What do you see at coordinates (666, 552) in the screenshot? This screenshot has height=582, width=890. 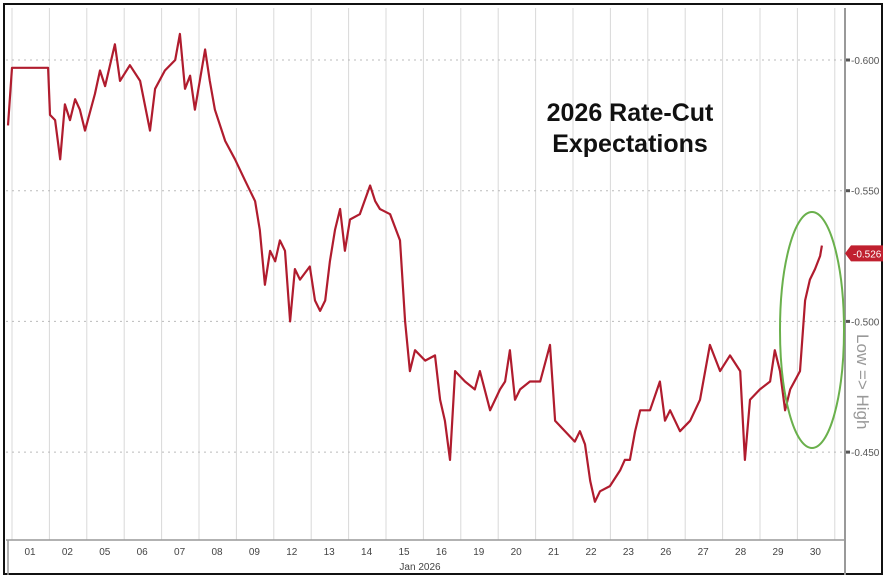 I see `x-tick-label: 26` at bounding box center [666, 552].